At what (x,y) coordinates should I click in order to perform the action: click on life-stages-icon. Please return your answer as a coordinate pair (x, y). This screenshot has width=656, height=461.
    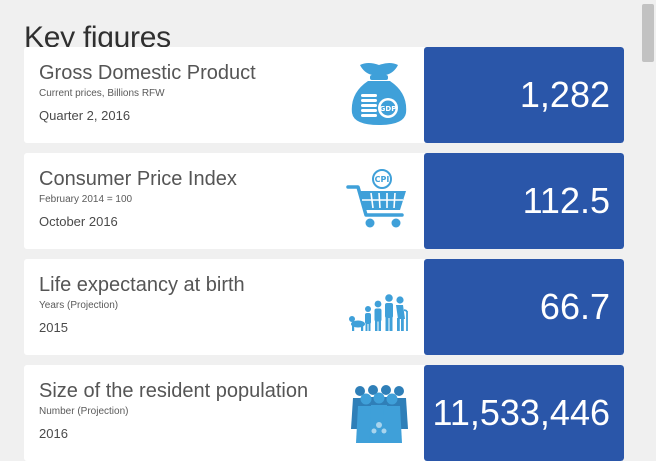
    Looking at the image, I should click on (378, 312).